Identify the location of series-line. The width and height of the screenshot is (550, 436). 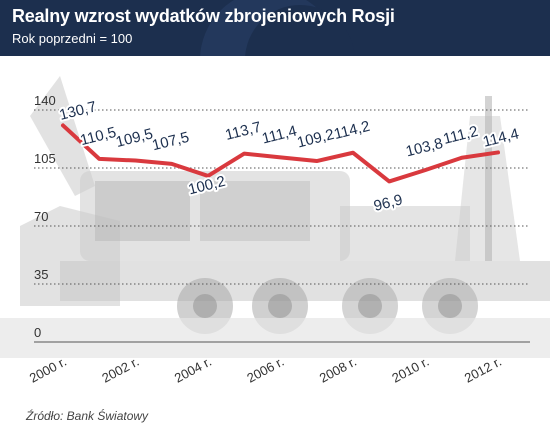
(280, 153).